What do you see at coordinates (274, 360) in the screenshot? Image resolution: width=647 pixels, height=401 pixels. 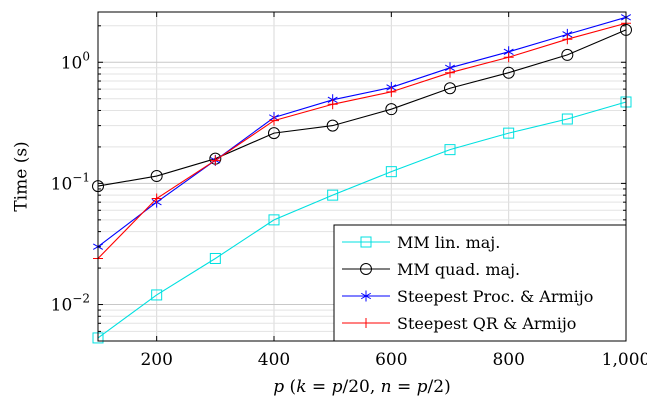 I see `x-tick-label: 400` at bounding box center [274, 360].